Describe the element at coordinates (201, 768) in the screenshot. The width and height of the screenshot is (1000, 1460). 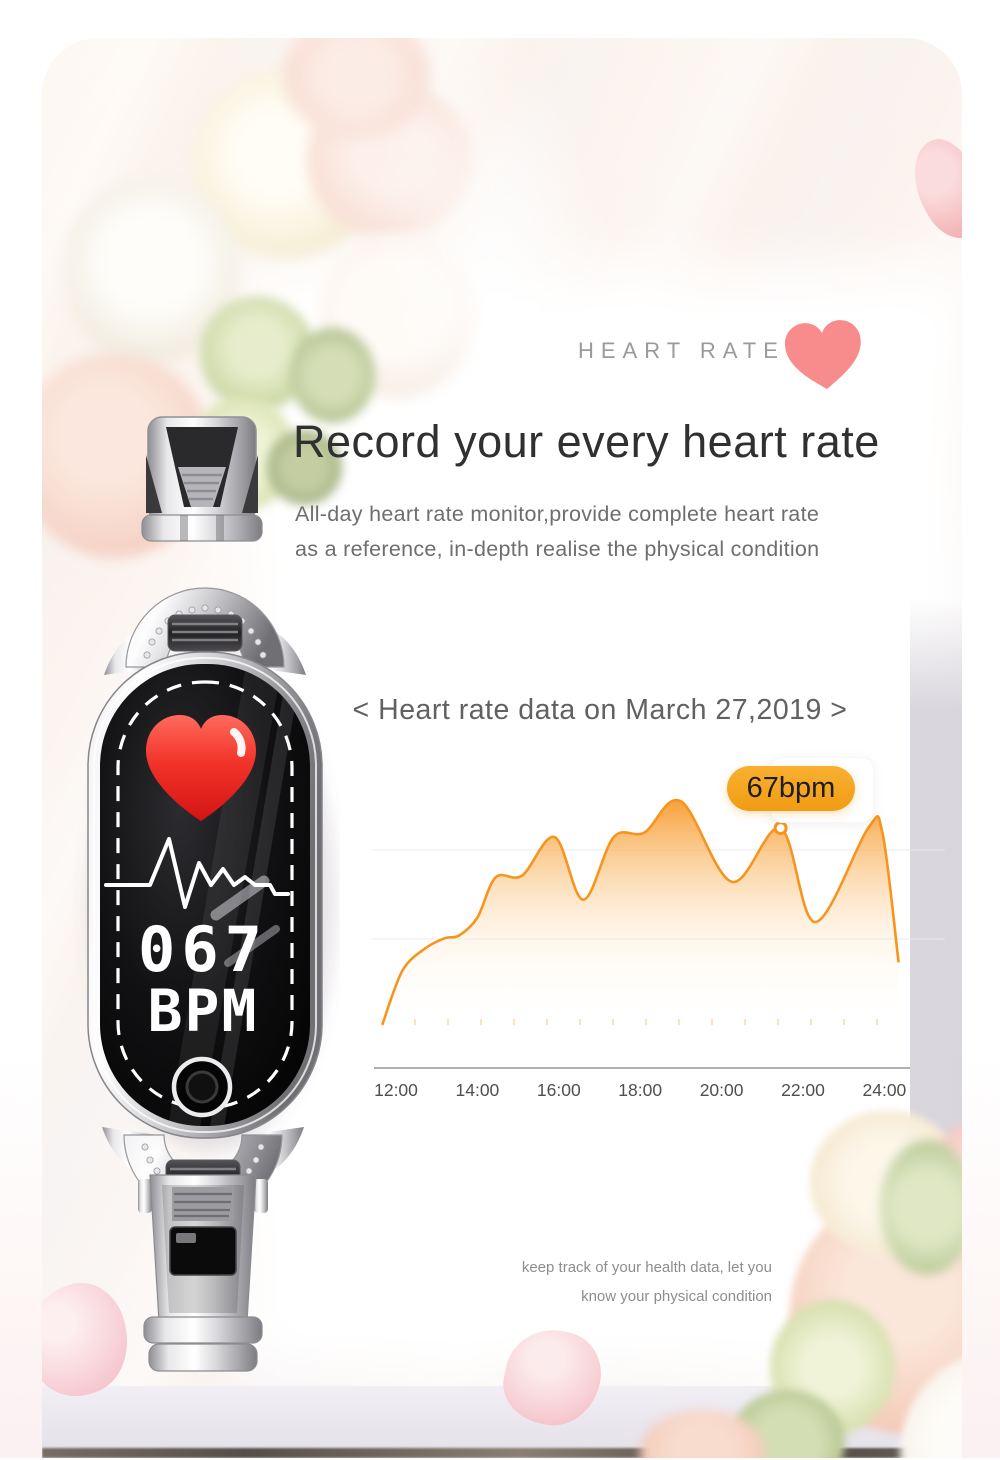
I see `screen-heart-icon` at that location.